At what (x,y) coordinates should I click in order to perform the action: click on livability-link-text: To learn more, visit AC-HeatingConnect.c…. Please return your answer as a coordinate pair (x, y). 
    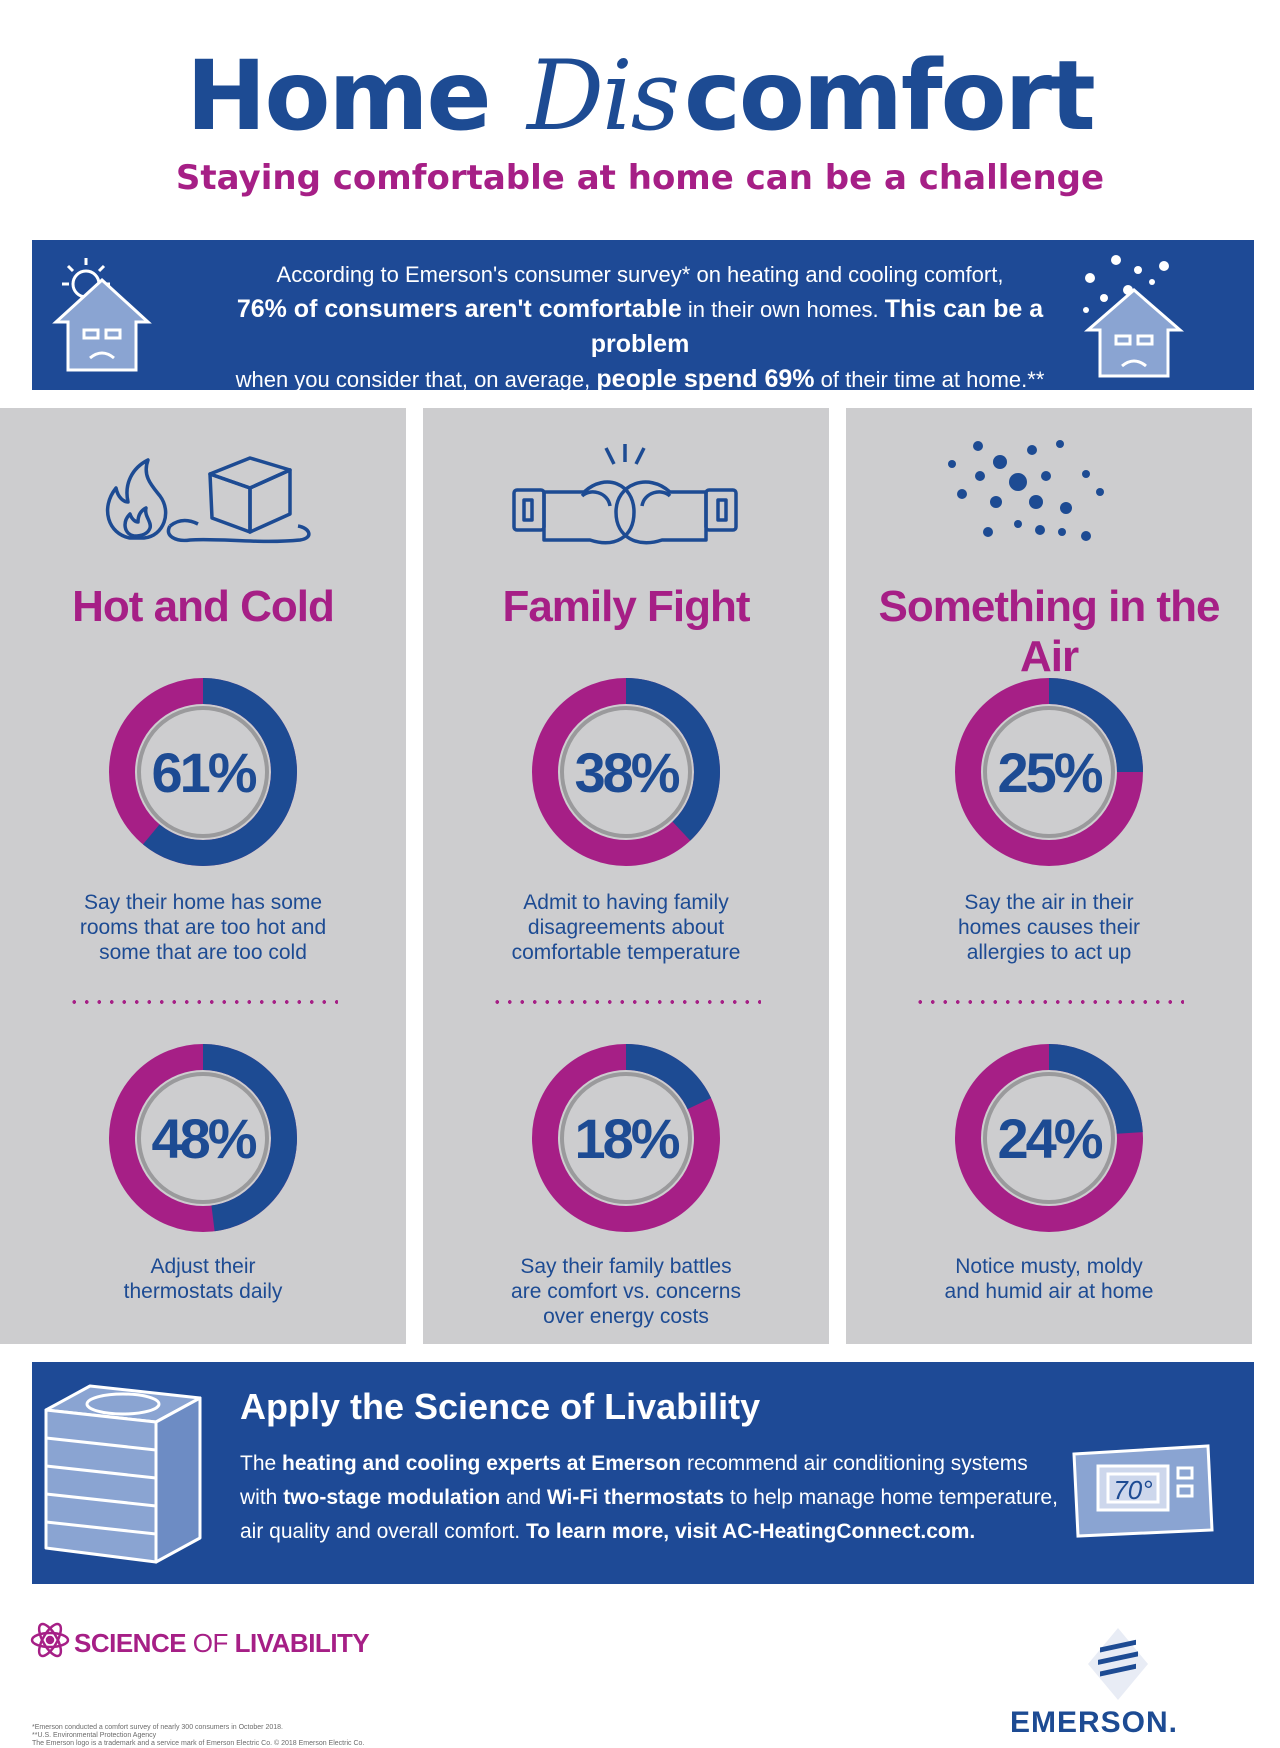
    Looking at the image, I should click on (750, 1531).